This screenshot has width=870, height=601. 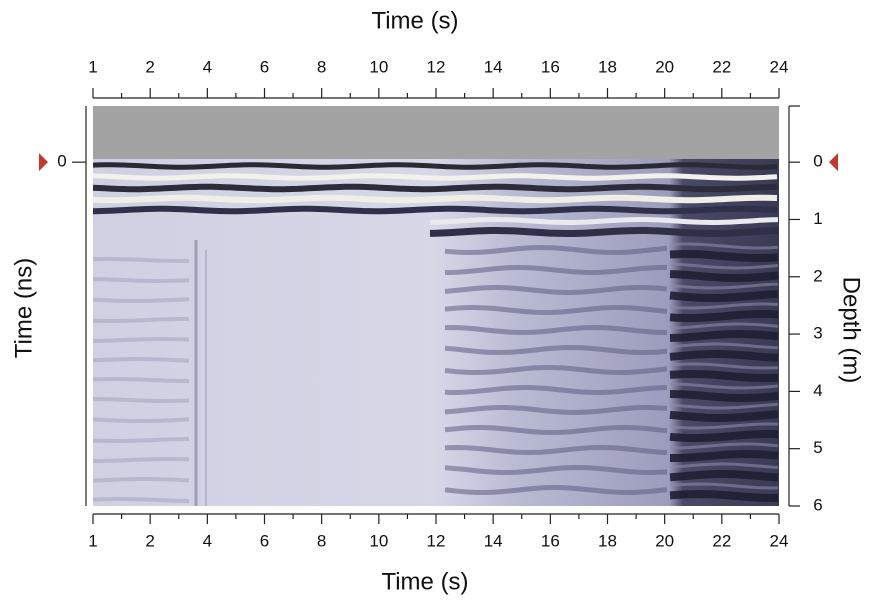 I want to click on y2-tick-label: 5, so click(x=817, y=447).